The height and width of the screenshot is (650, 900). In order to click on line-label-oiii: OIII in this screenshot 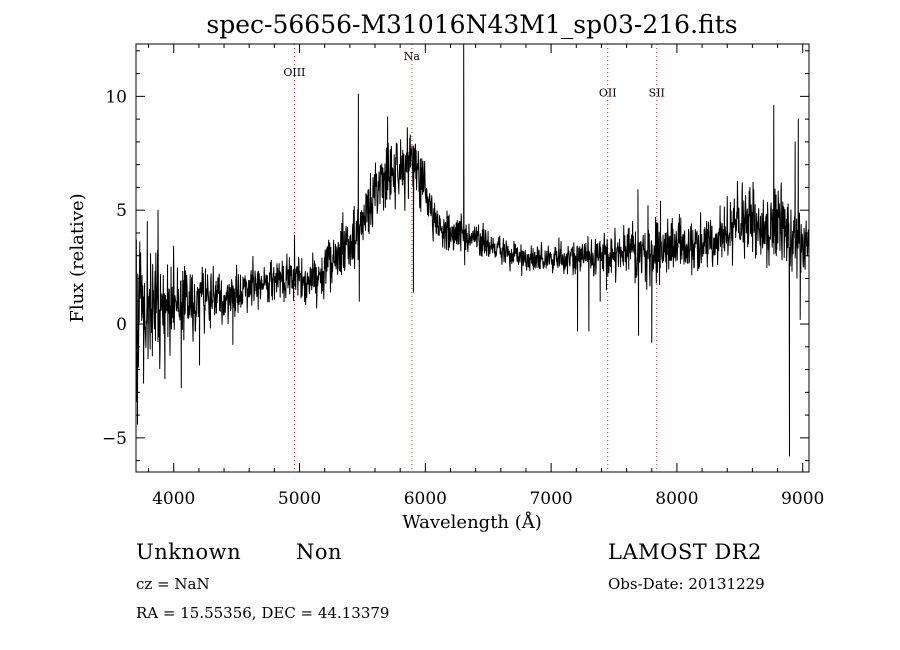, I will do `click(294, 72)`.